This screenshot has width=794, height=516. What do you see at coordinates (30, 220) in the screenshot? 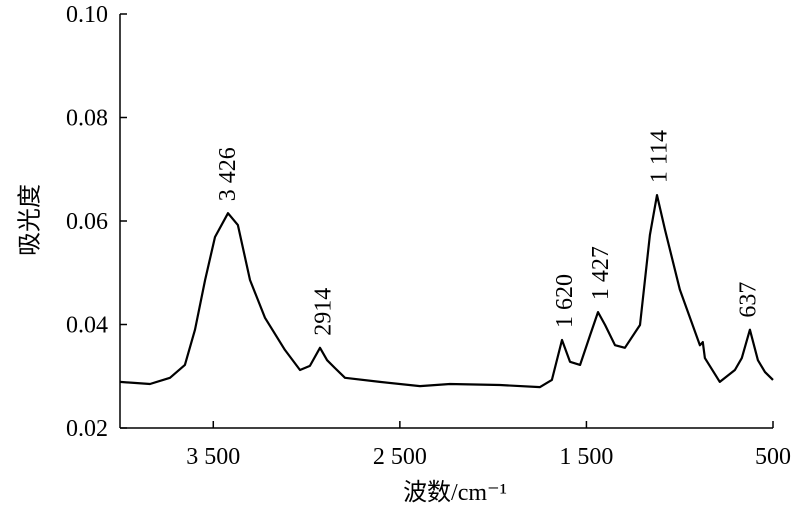
I see `y-axis-label: 吸光度` at bounding box center [30, 220].